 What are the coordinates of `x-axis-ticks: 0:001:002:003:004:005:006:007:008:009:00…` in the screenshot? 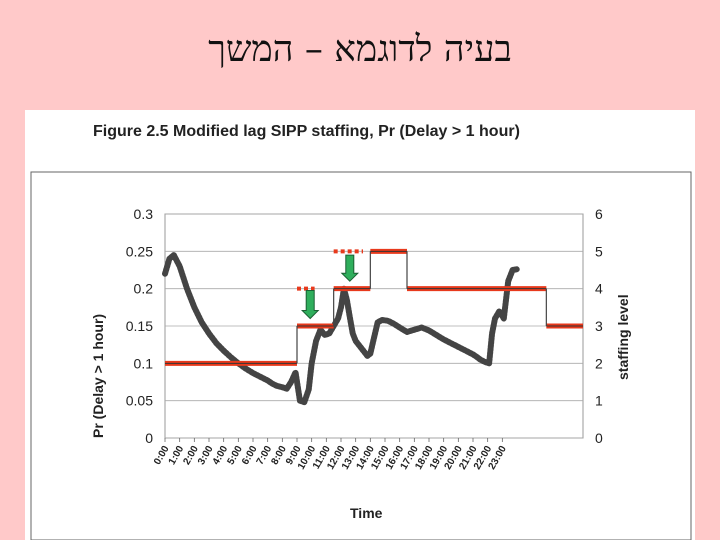 It's located at (330, 455).